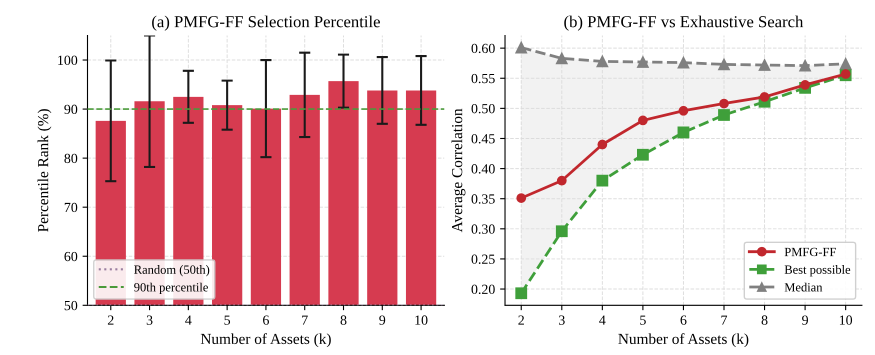 This screenshot has width=875, height=355. What do you see at coordinates (817, 270) in the screenshot?
I see `legend-label: Best possible` at bounding box center [817, 270].